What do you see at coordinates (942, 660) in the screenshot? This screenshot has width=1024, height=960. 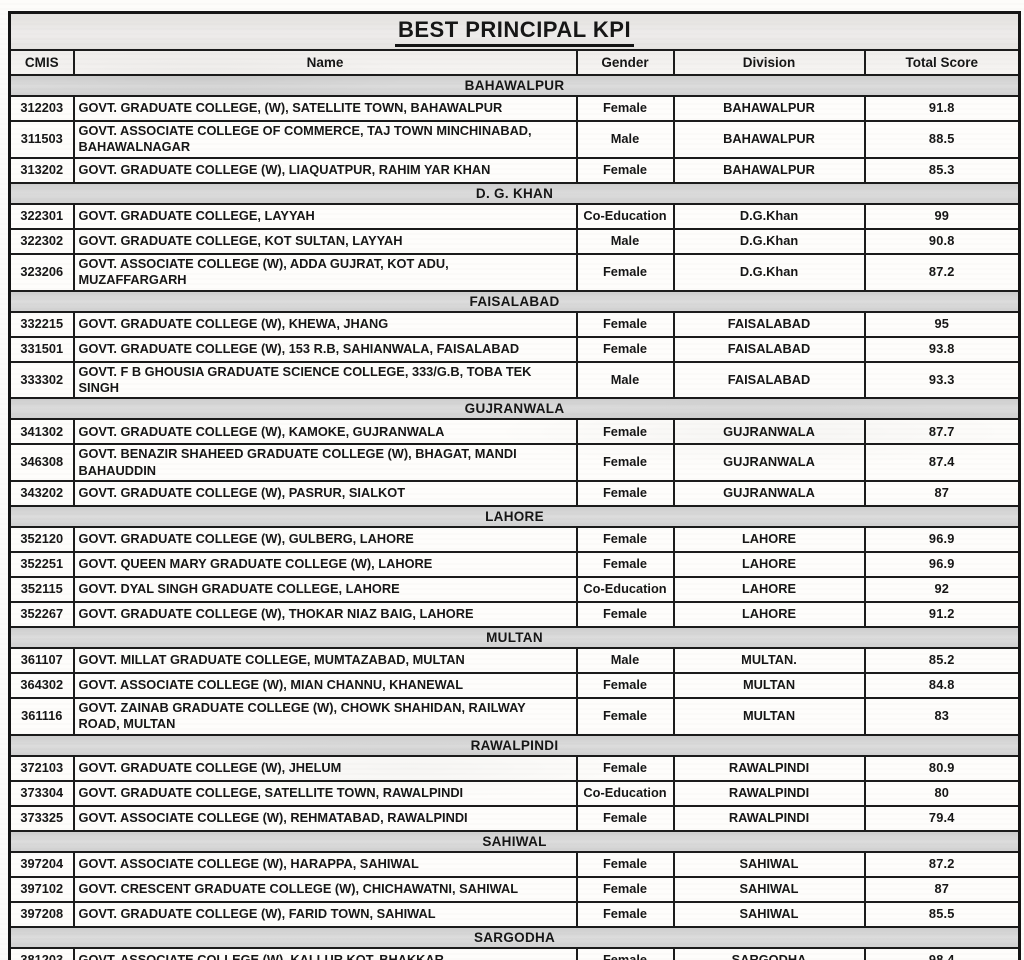 I see `total-score-cell: 85.2` at bounding box center [942, 660].